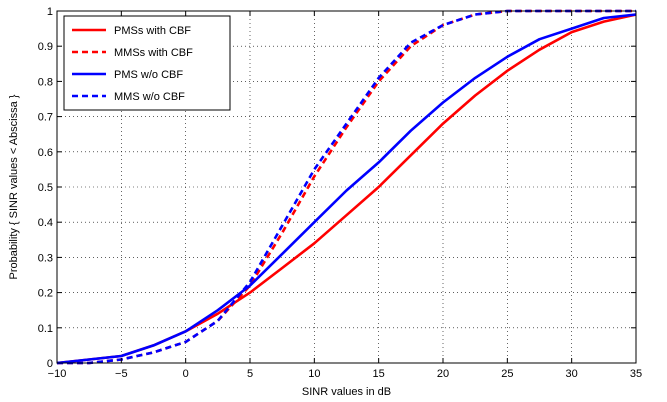 This screenshot has width=667, height=402. What do you see at coordinates (45, 223) in the screenshot?
I see `y-tick-label: 0.4` at bounding box center [45, 223].